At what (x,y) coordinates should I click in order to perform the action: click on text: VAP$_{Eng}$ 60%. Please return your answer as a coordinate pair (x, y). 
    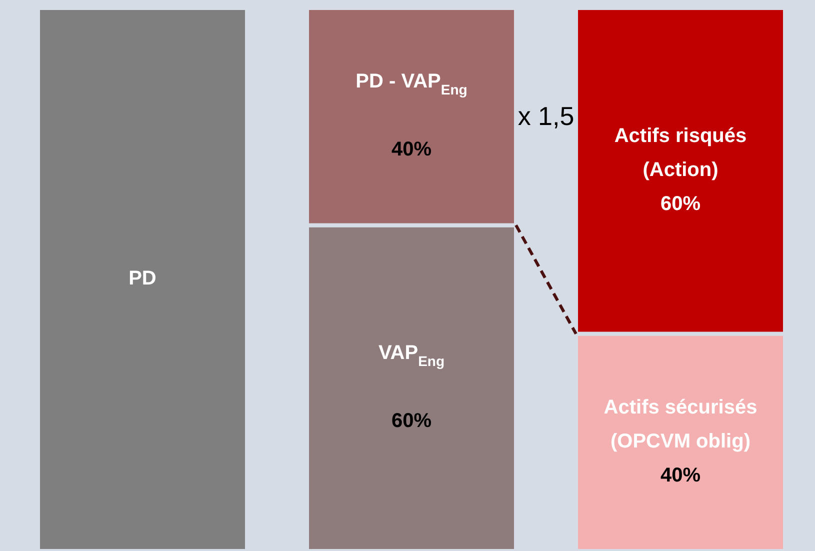
    Looking at the image, I should click on (411, 387).